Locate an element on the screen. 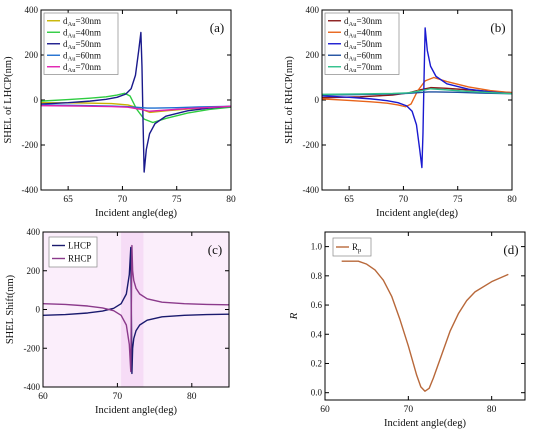  legend-label: RHCP is located at coordinates (80, 259).